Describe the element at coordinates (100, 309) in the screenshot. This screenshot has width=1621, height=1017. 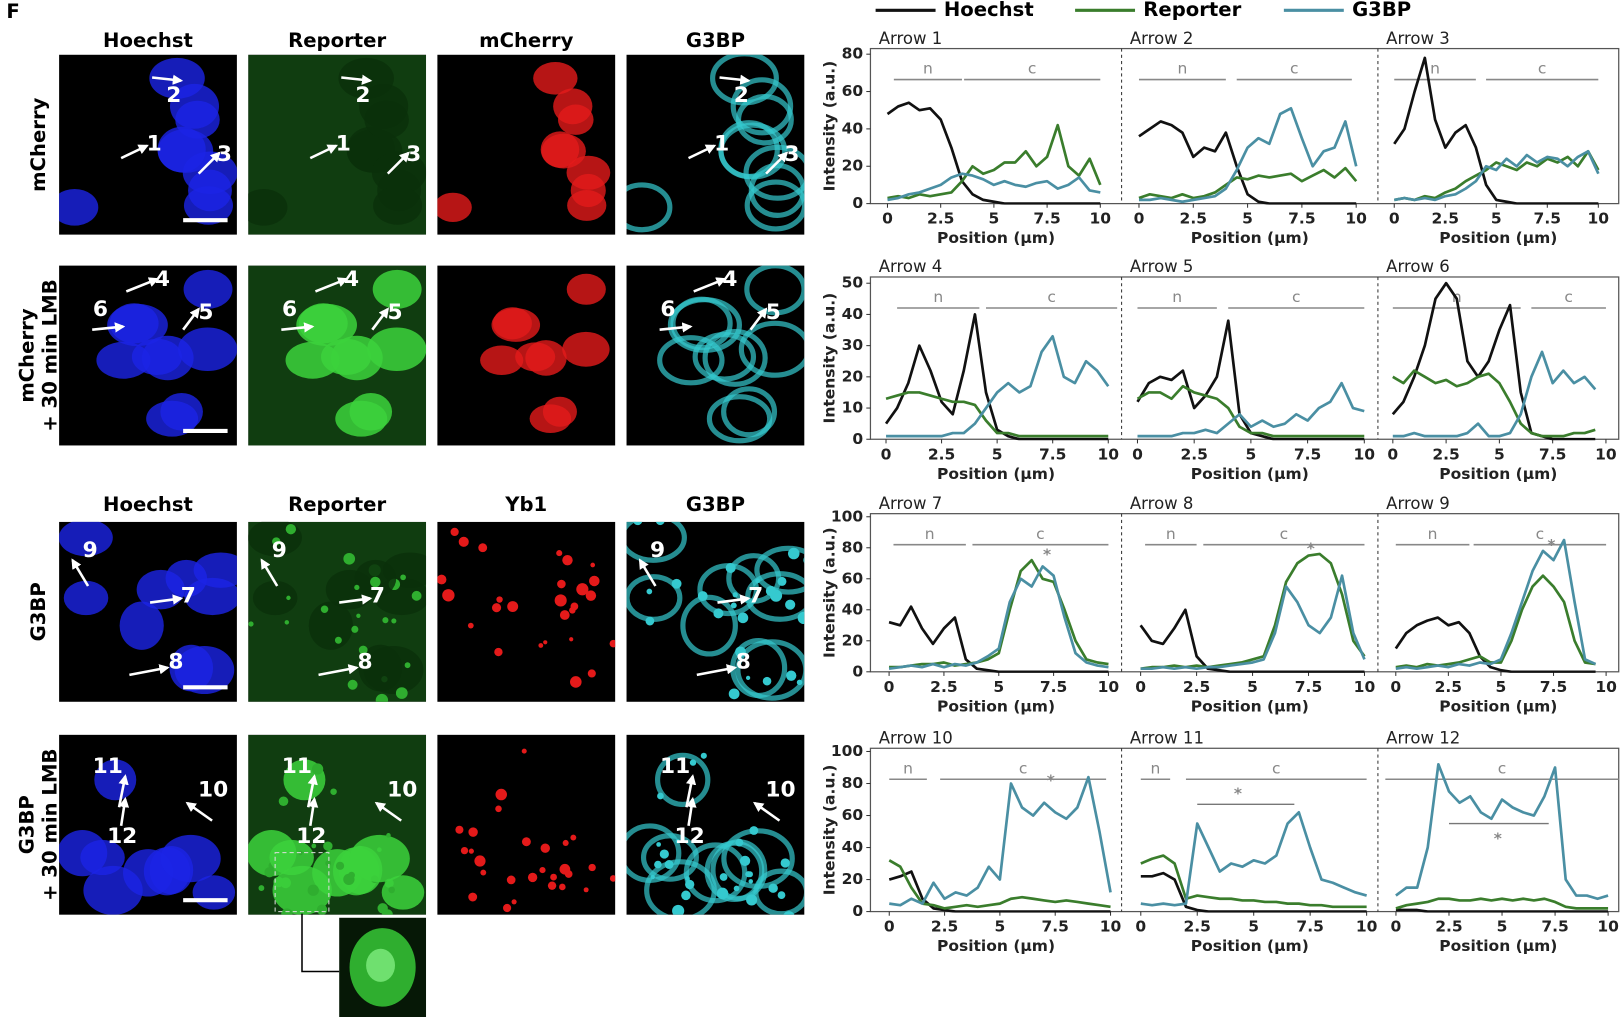
I see `arrow-number: 6` at that location.